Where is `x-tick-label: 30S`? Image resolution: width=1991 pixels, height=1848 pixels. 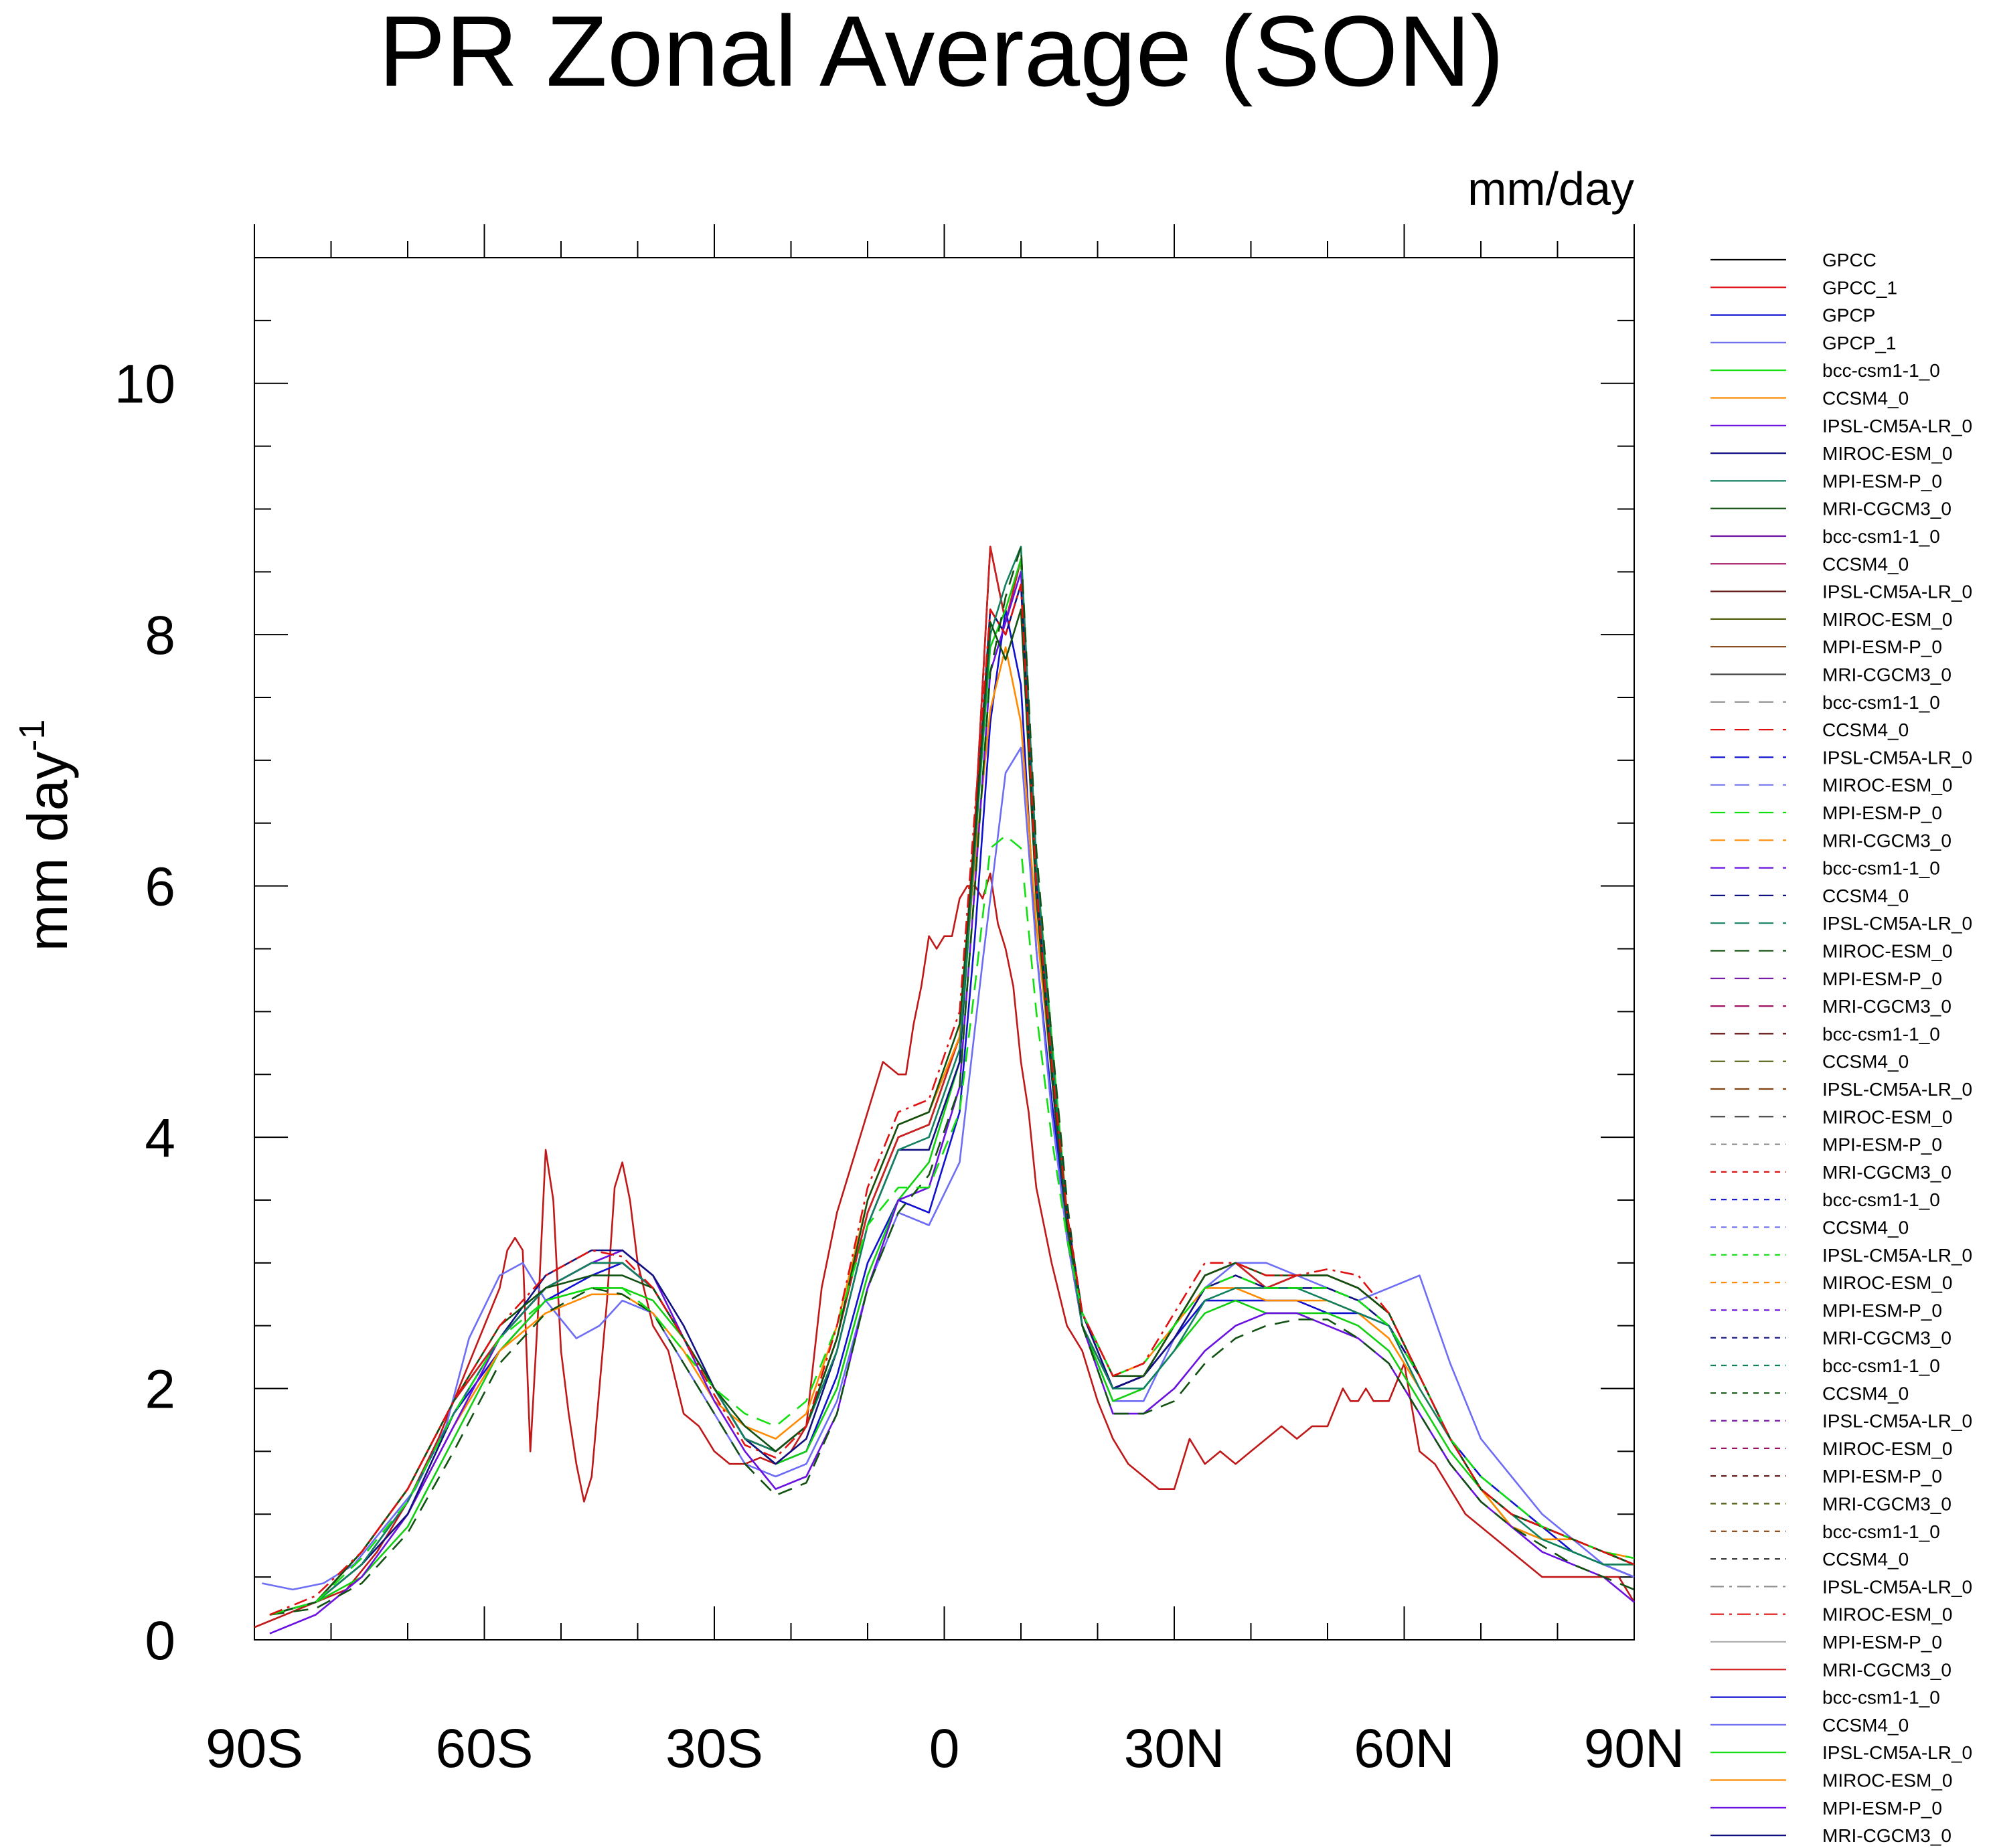 x-tick-label: 30S is located at coordinates (714, 1748).